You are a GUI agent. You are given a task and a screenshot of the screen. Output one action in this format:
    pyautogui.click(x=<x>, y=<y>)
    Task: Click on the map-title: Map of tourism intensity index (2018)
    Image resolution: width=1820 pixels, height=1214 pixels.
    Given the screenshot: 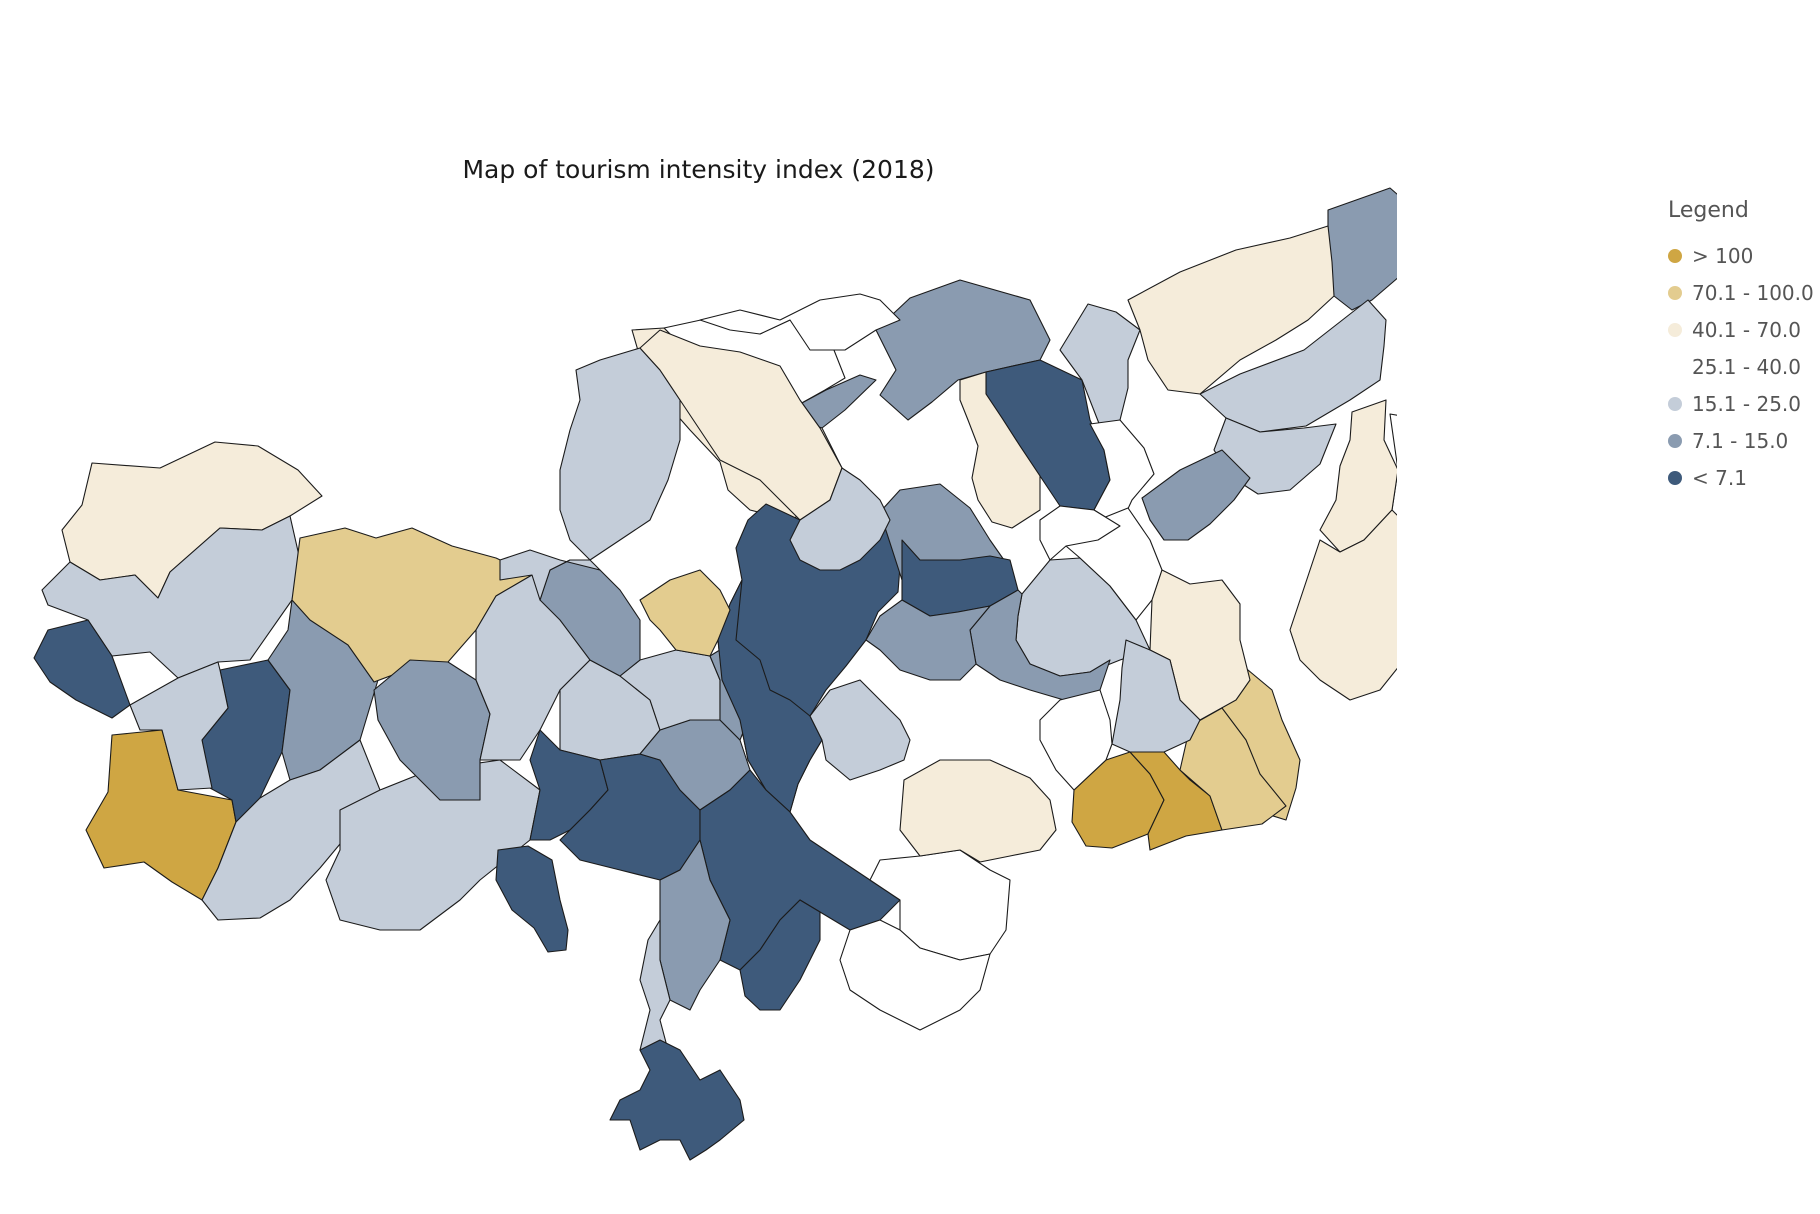 What is the action you would take?
    pyautogui.click(x=698, y=169)
    